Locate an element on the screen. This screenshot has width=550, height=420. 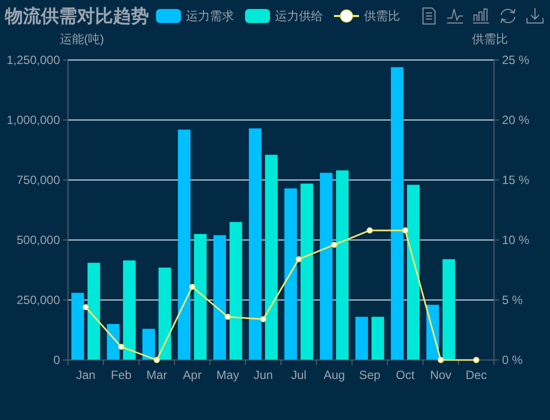
legend-label: 运力需求 is located at coordinates (210, 16).